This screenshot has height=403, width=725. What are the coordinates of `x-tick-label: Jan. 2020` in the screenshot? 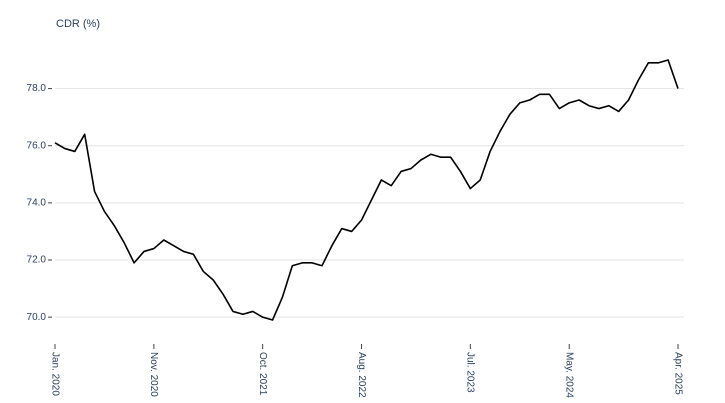 It's located at (54, 374).